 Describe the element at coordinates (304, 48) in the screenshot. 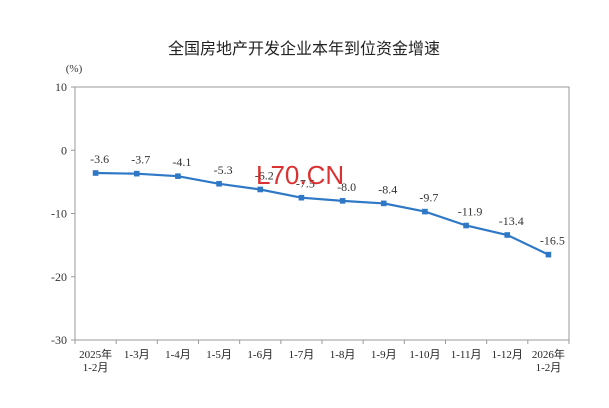

I see `chart-title: 全国房地产开发企业本年到位资金增速` at that location.